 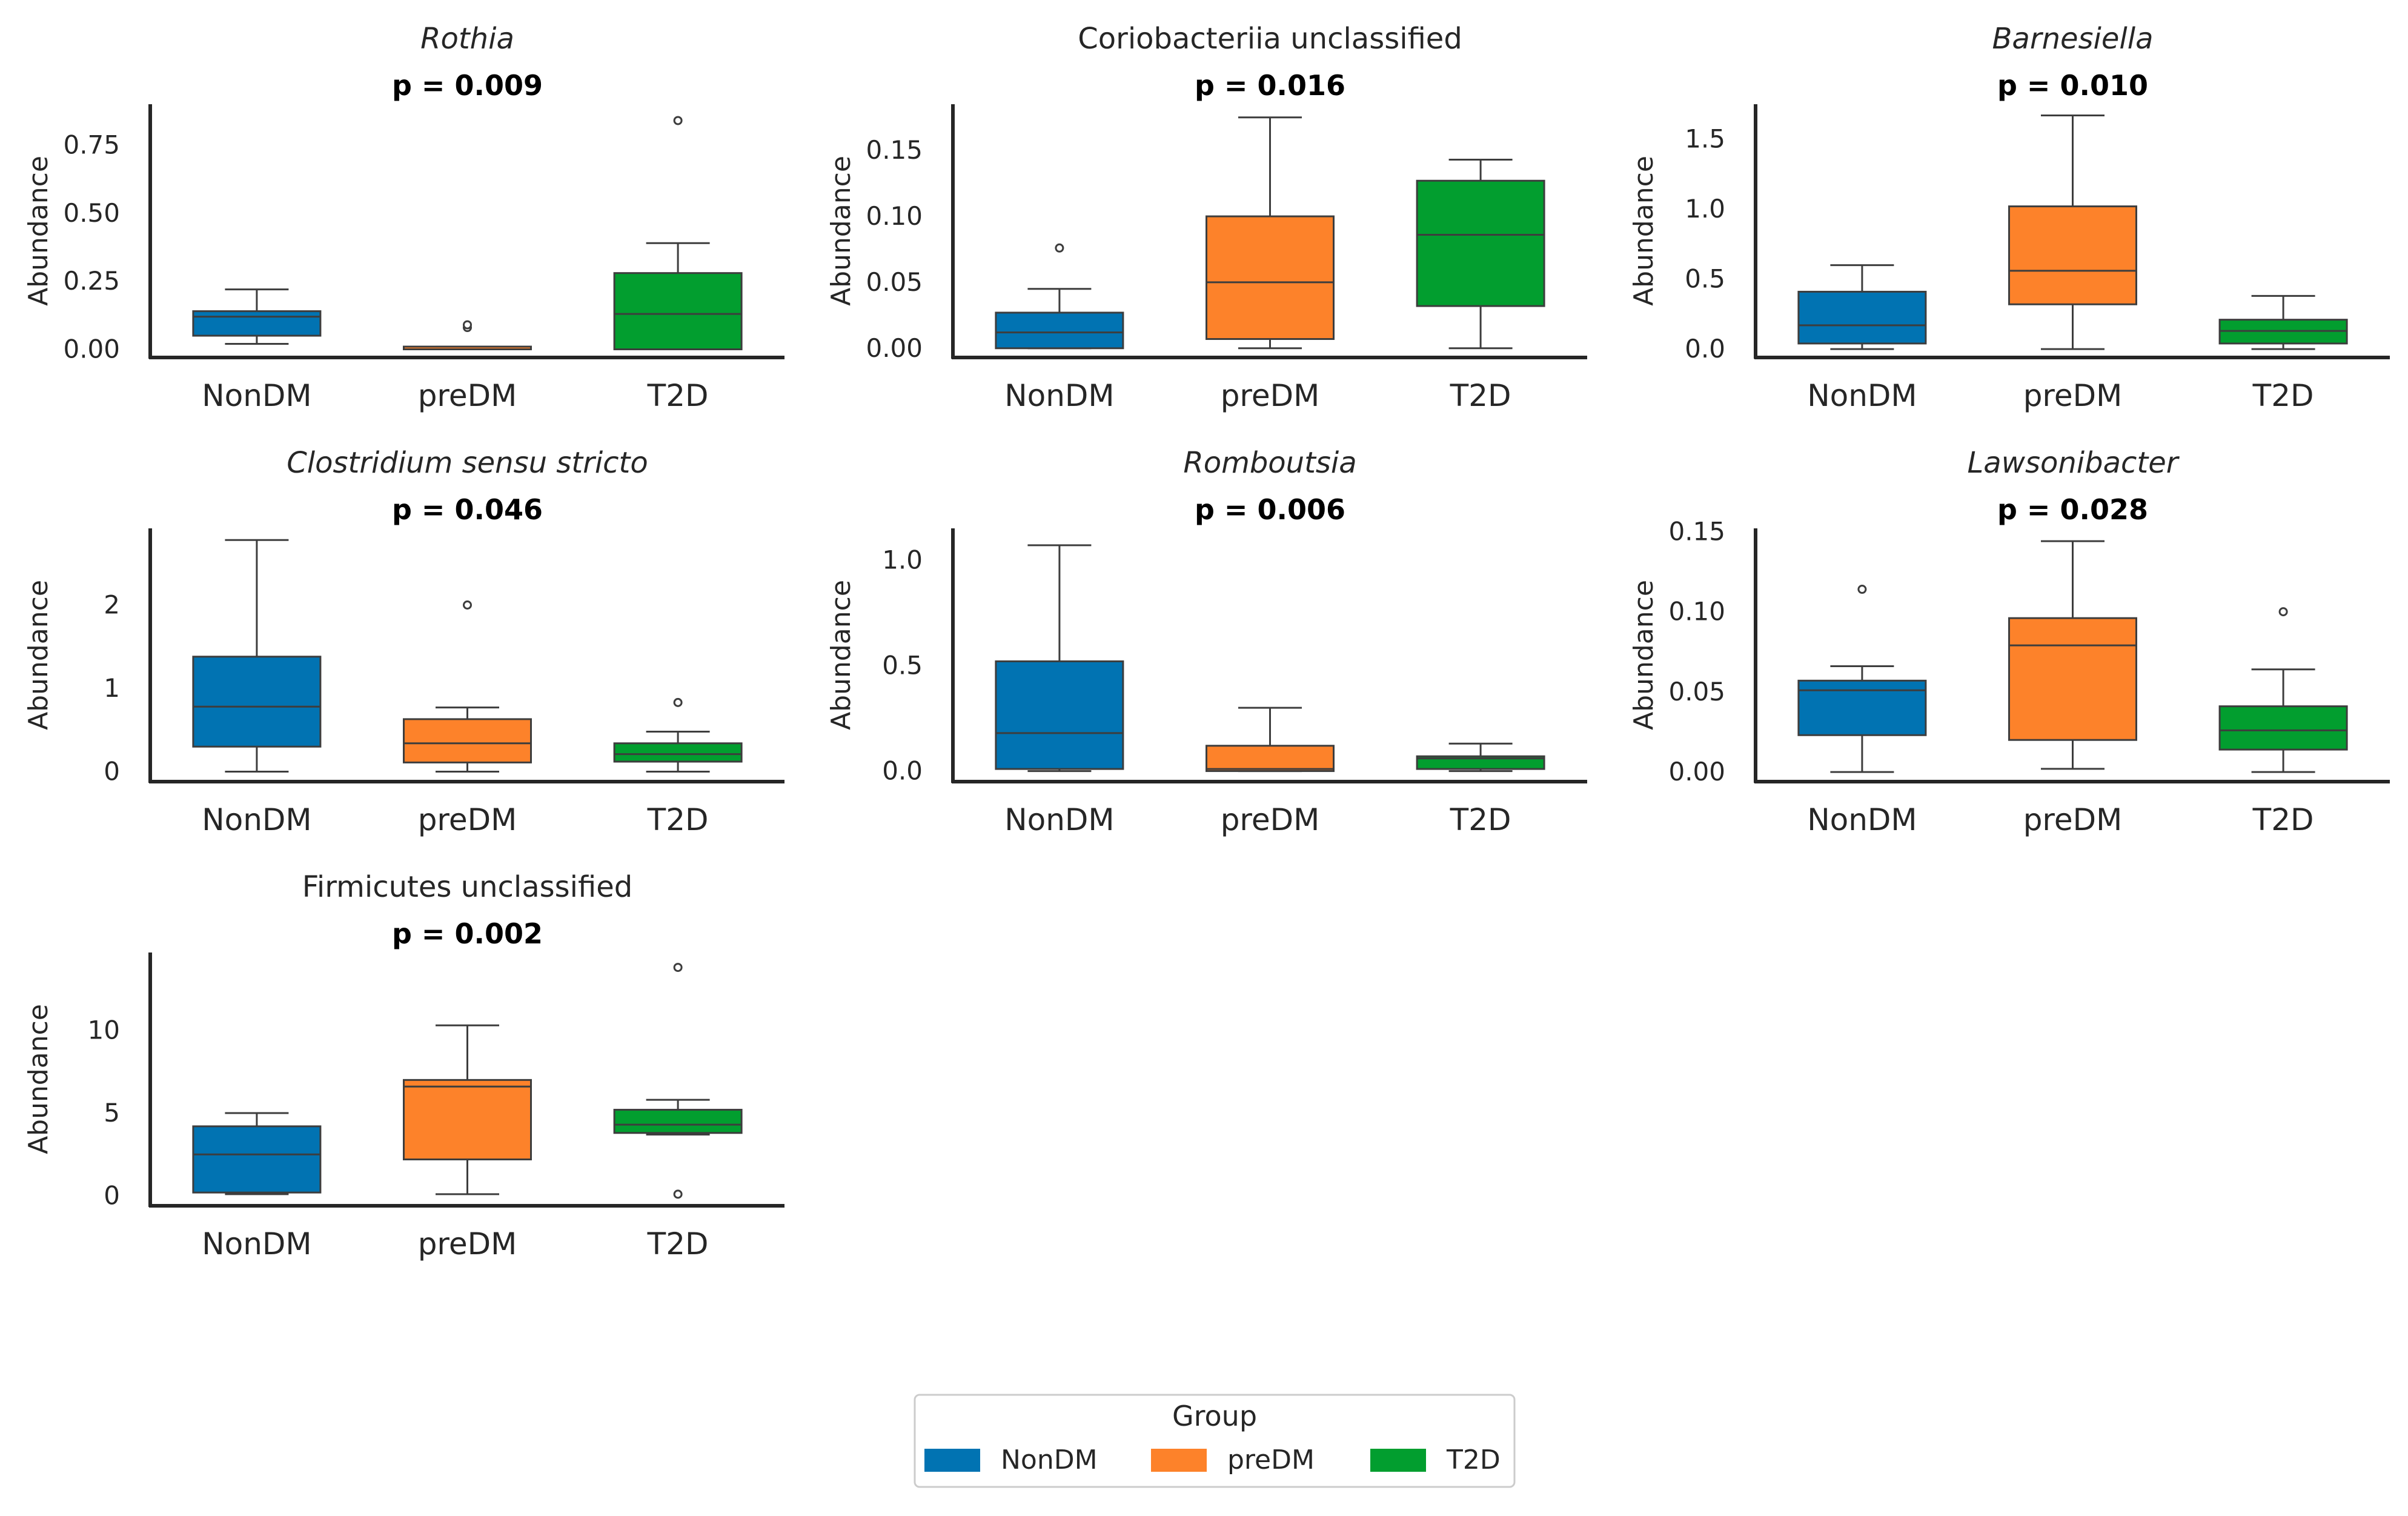 I want to click on legend-label-nondm: NonDM, so click(x=1049, y=1460).